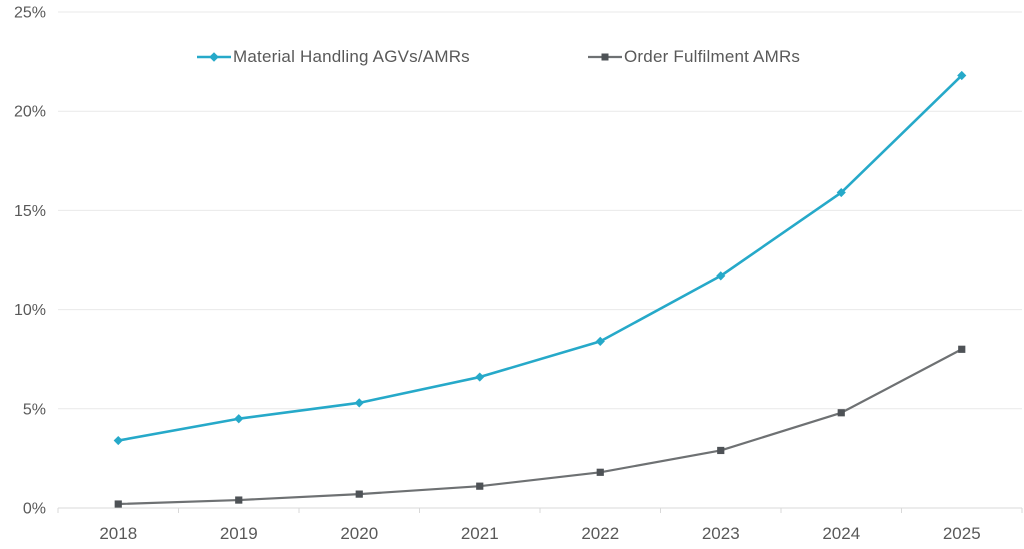 This screenshot has height=549, width=1024. I want to click on y-tick-label: 25%, so click(30, 13).